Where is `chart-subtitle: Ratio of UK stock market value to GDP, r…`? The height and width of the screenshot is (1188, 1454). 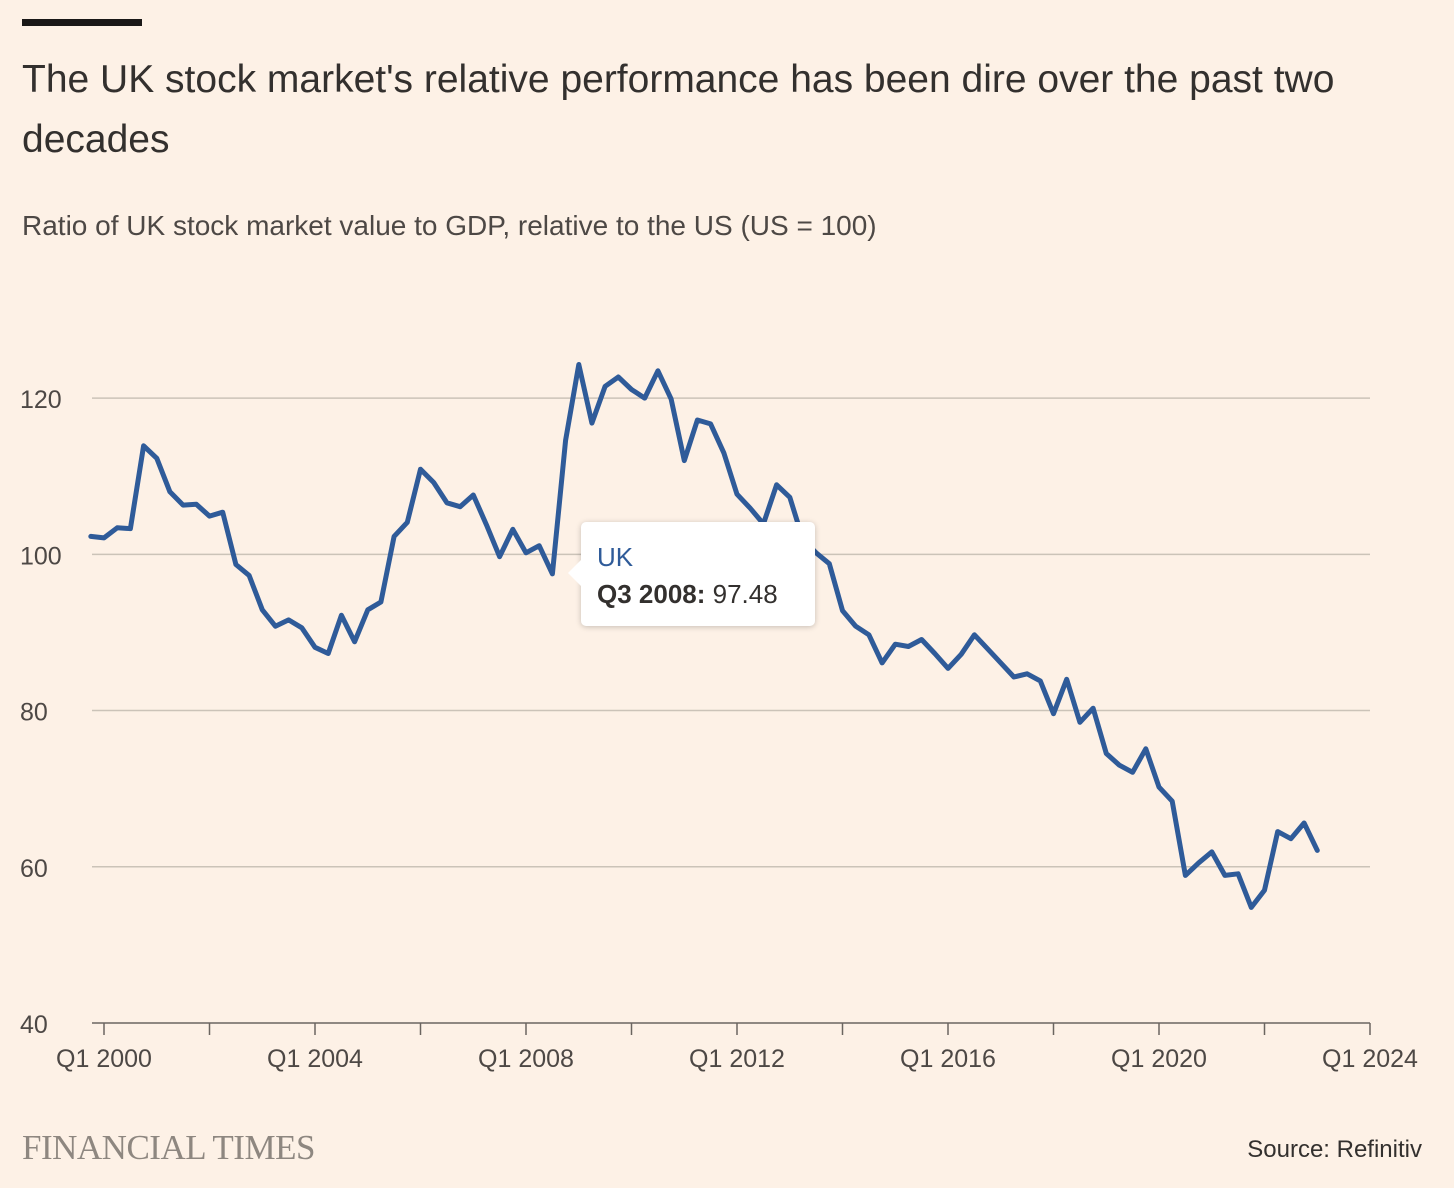
chart-subtitle: Ratio of UK stock market value to GDP, r… is located at coordinates (449, 225).